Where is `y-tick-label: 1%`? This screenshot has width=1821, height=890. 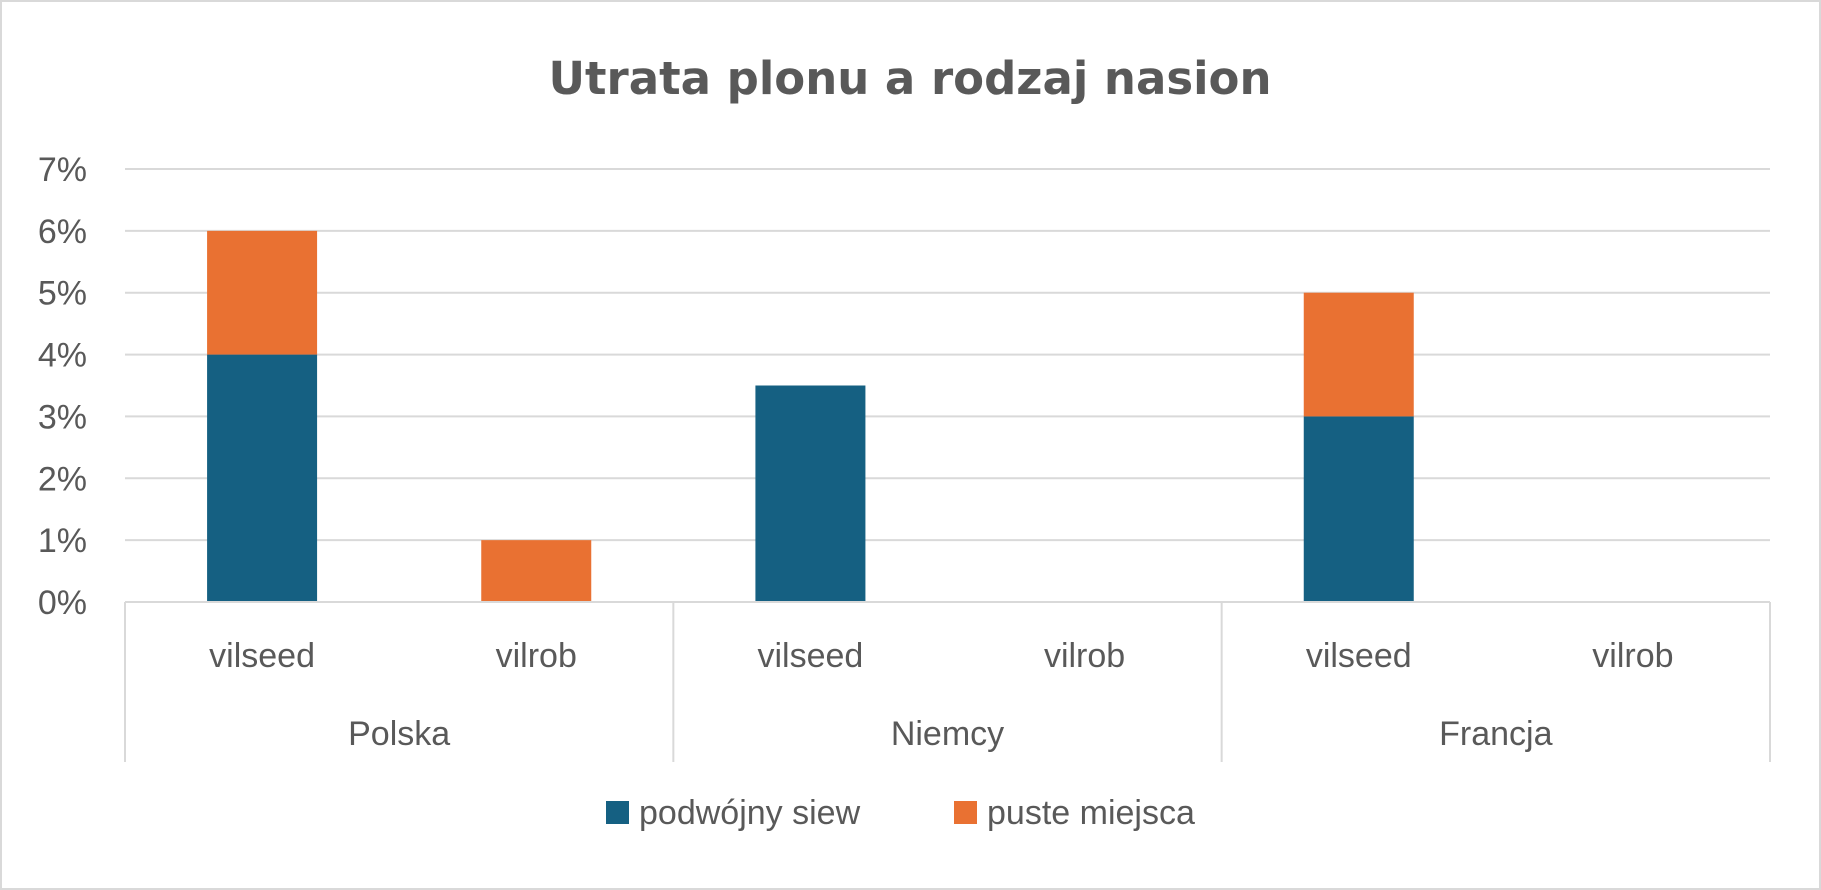
y-tick-label: 1% is located at coordinates (62, 541).